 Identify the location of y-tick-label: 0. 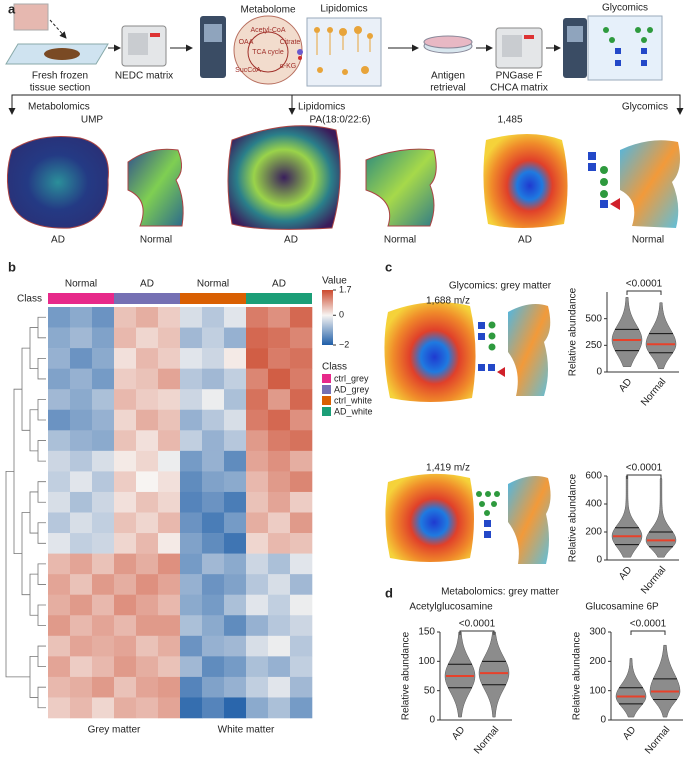
(599, 560).